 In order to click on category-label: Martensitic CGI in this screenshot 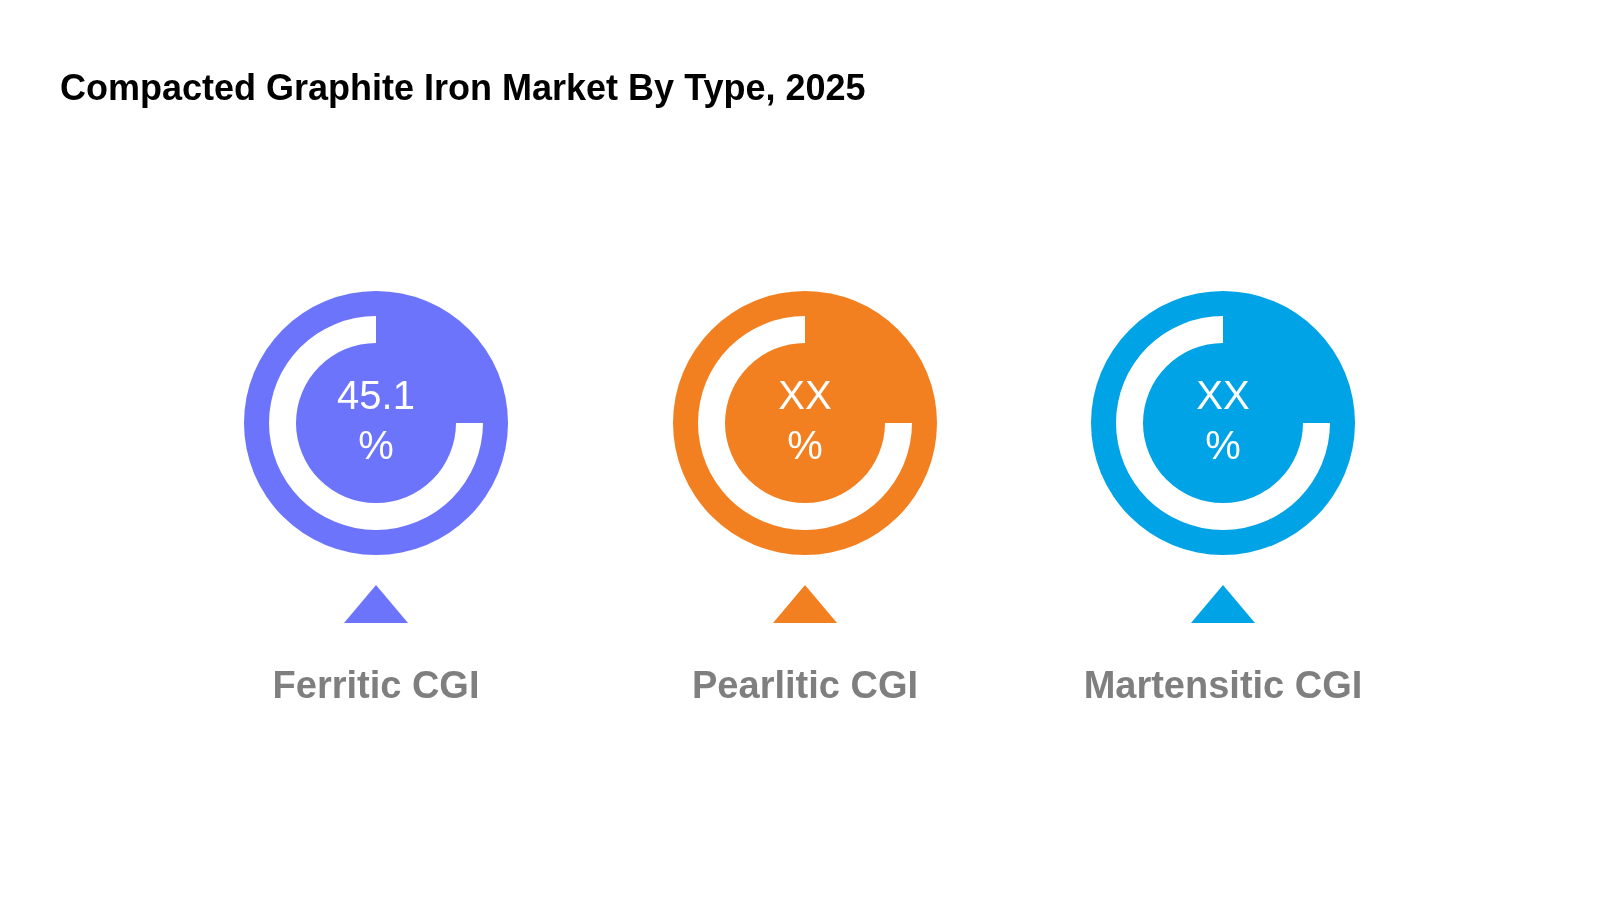, I will do `click(1223, 685)`.